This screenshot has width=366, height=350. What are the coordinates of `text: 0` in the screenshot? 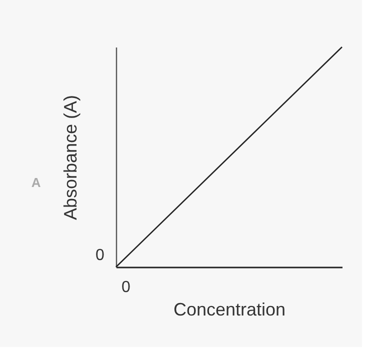 It's located at (126, 287).